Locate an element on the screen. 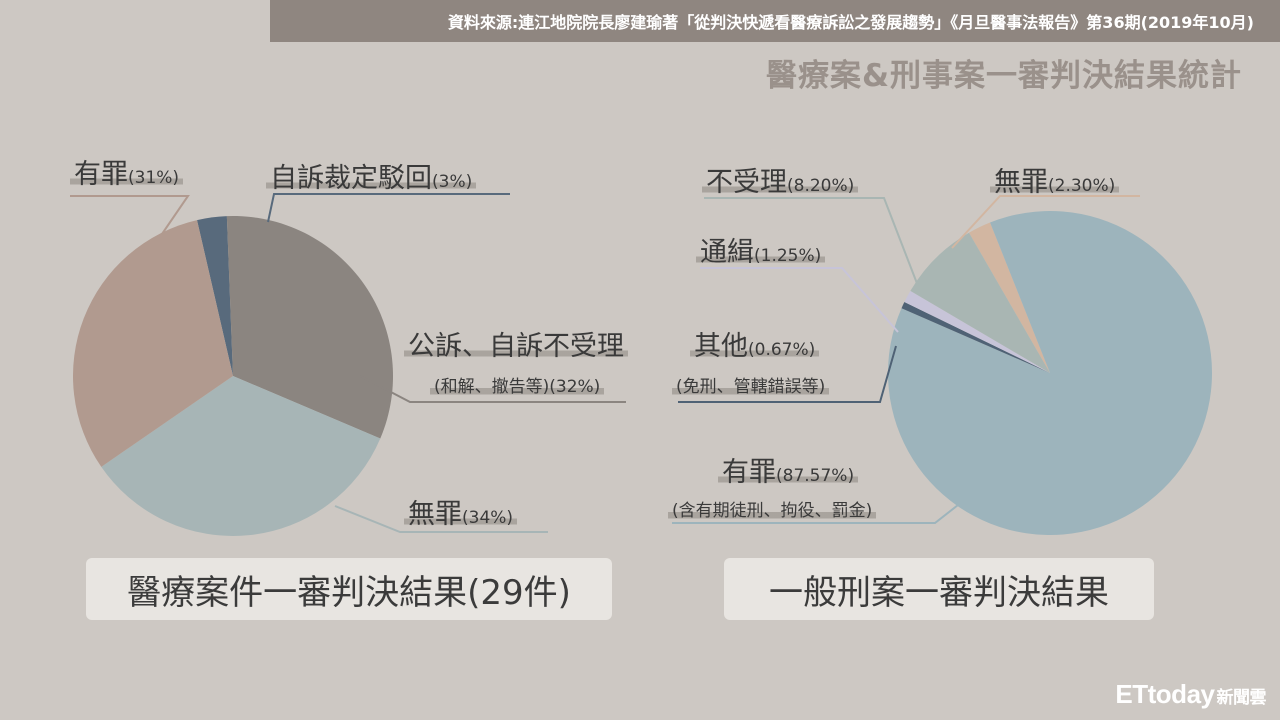 Image resolution: width=1280 pixels, height=720 pixels. leader-line-not-accepted is located at coordinates (492, 389).